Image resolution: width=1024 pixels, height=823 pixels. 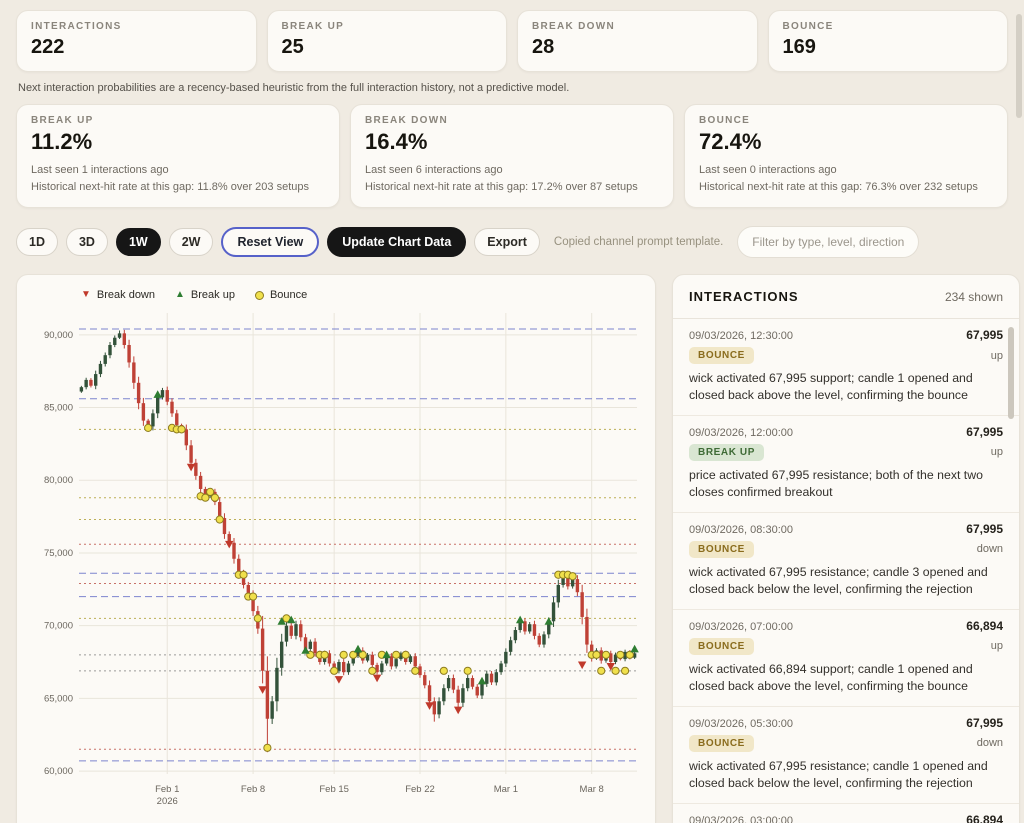 What do you see at coordinates (270, 242) in the screenshot?
I see `reset-view-button: Reset View` at bounding box center [270, 242].